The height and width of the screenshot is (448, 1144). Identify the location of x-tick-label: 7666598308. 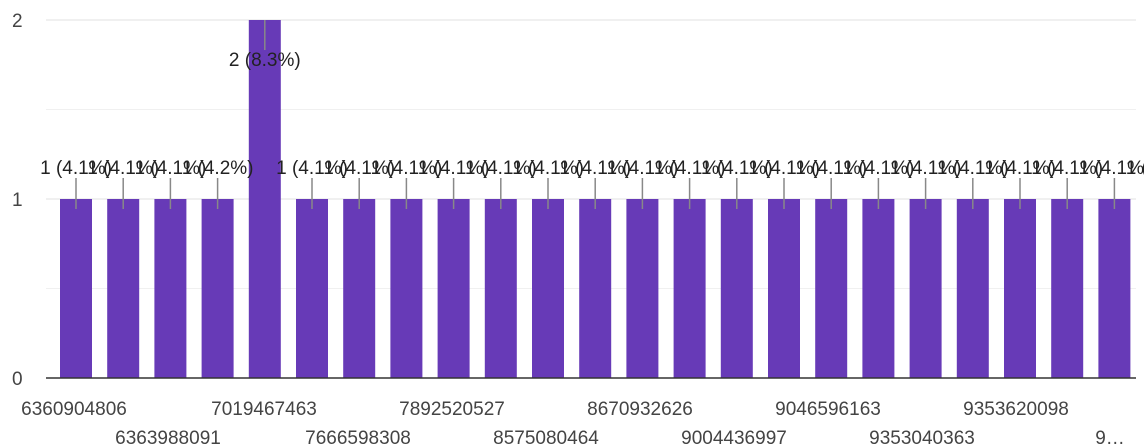
(358, 438).